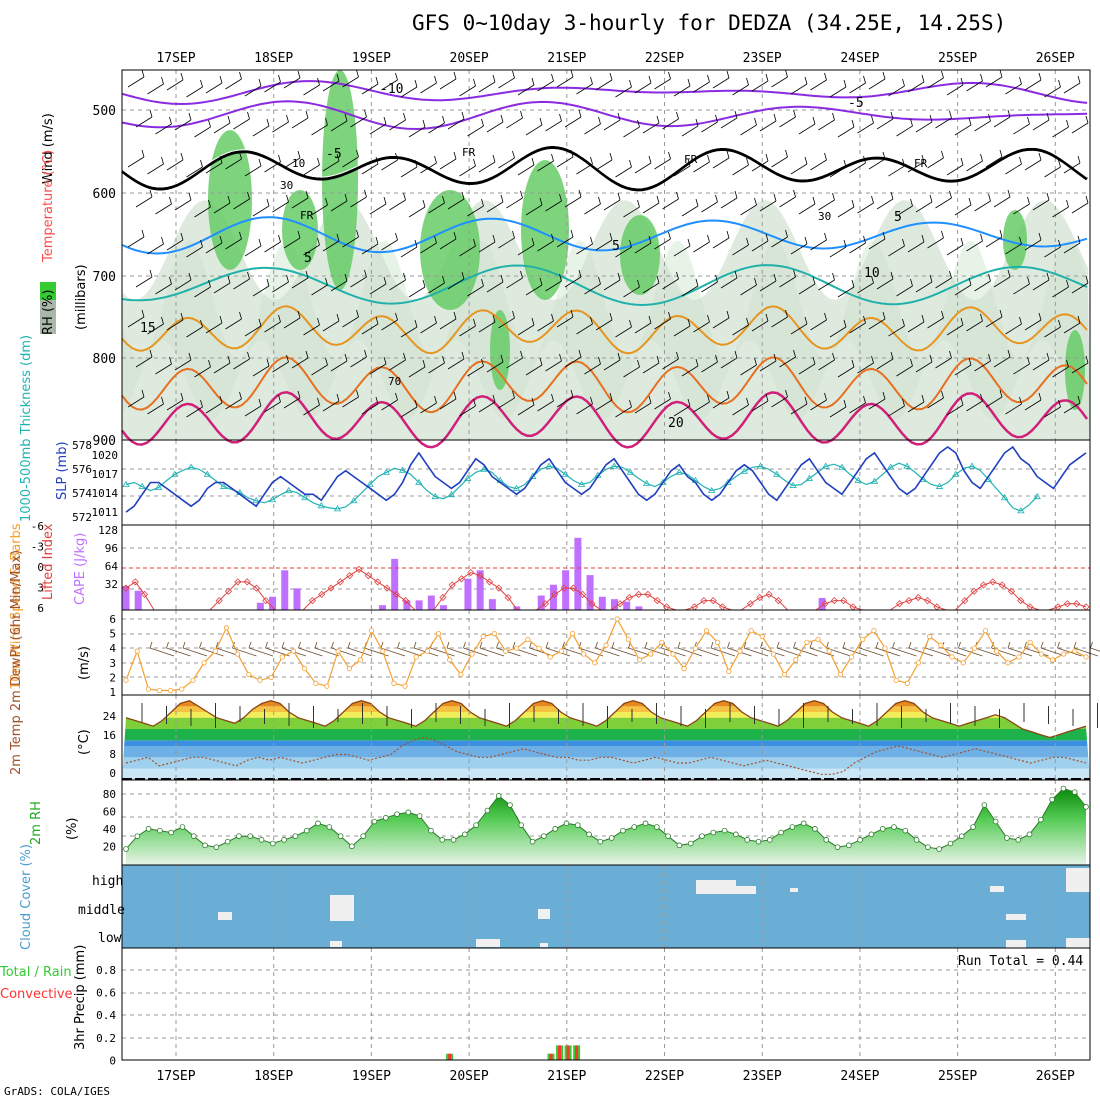 Image resolution: width=1100 pixels, height=1100 pixels. I want to click on contour-label: 5, so click(308, 258).